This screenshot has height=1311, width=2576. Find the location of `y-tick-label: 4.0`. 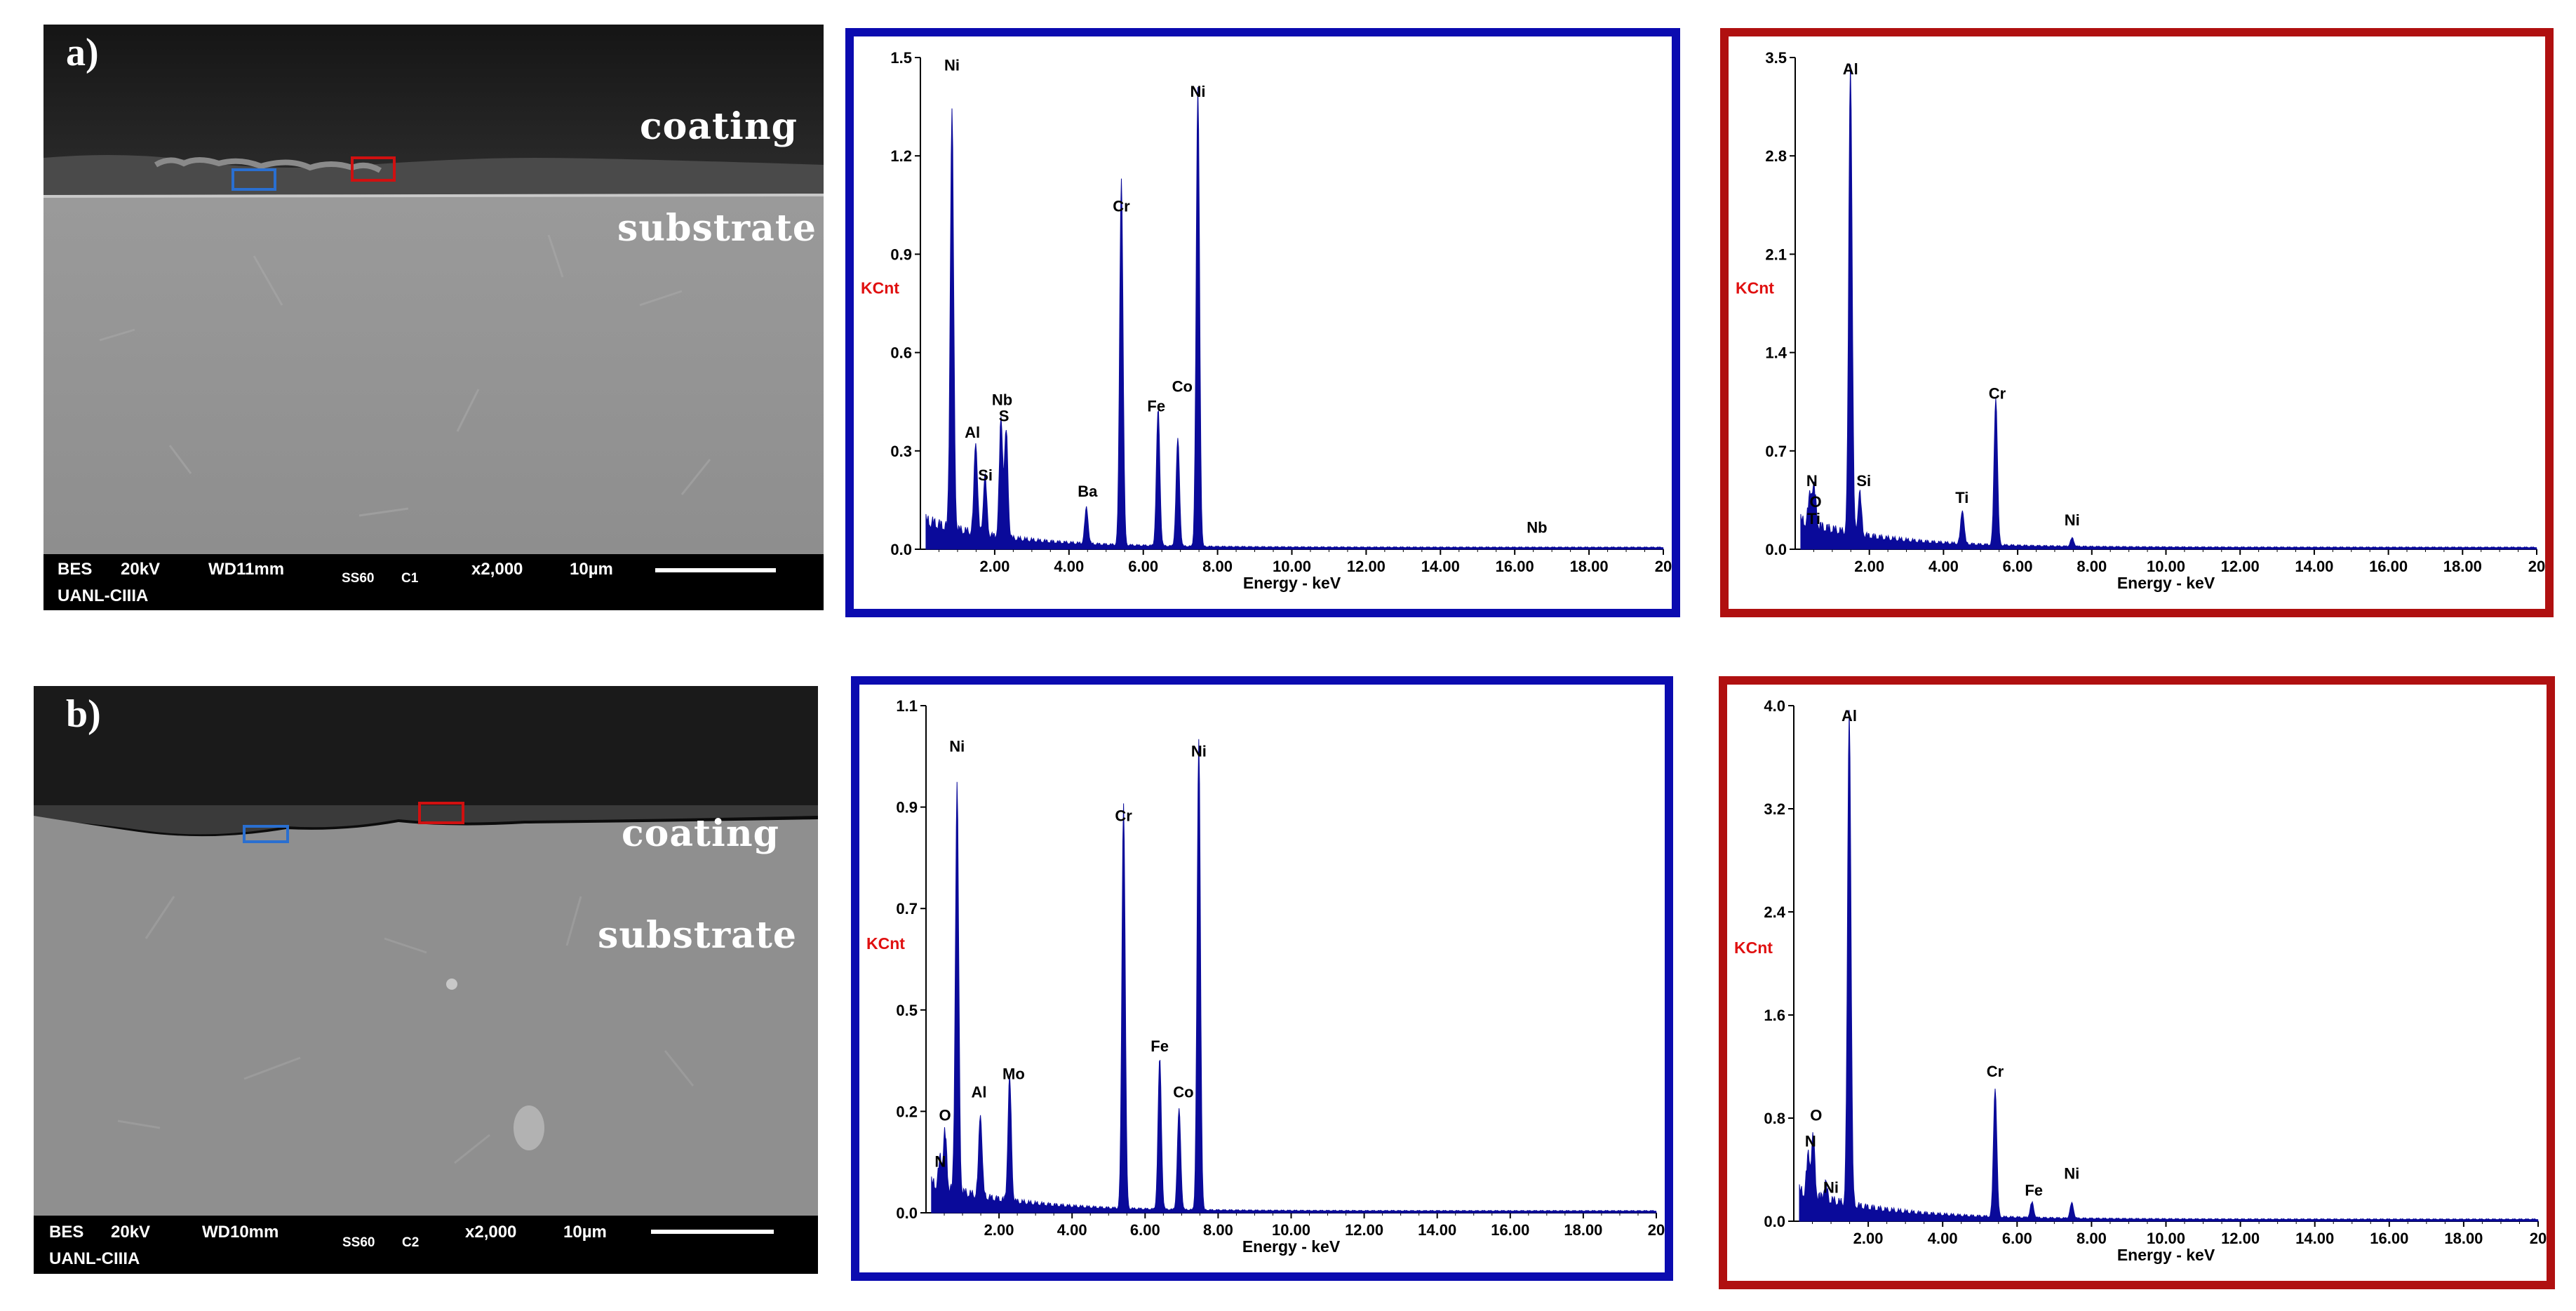

y-tick-label: 4.0 is located at coordinates (1775, 706).